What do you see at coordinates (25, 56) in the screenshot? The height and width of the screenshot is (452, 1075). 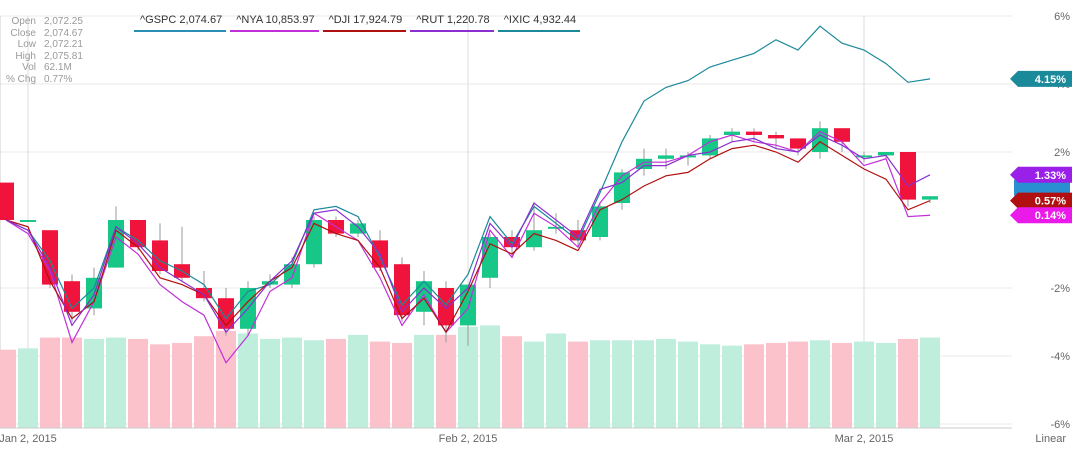 I see `ohlc-label: High` at bounding box center [25, 56].